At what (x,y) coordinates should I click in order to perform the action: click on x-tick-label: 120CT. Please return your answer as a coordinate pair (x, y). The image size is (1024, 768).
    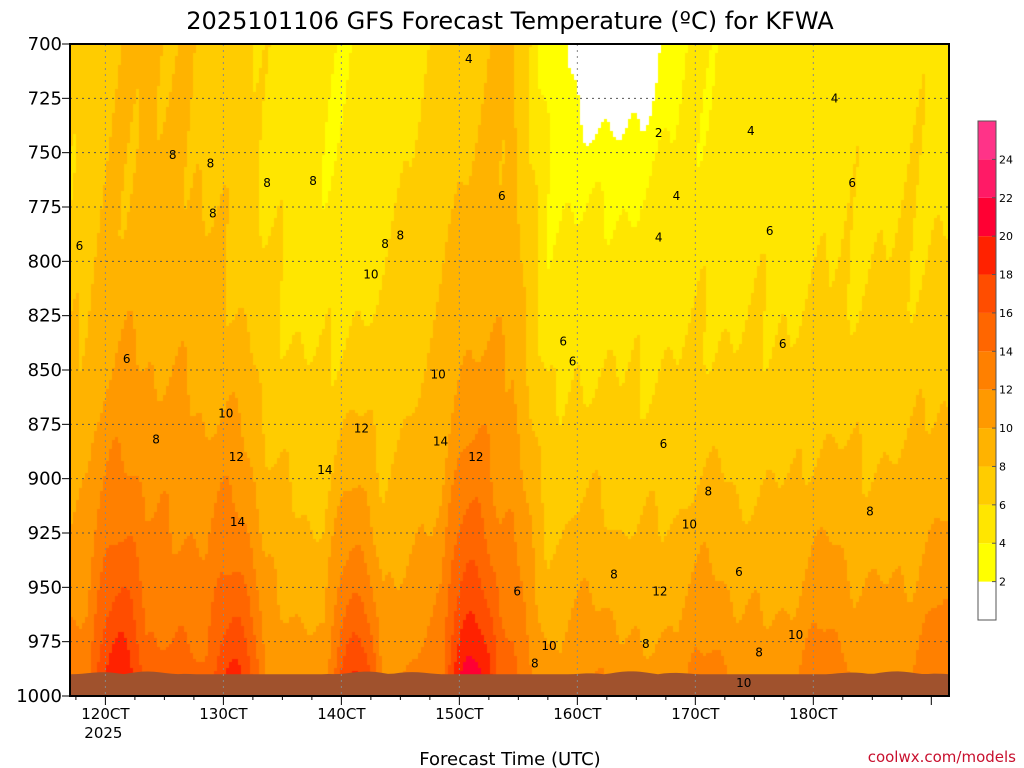
    Looking at the image, I should click on (105, 714).